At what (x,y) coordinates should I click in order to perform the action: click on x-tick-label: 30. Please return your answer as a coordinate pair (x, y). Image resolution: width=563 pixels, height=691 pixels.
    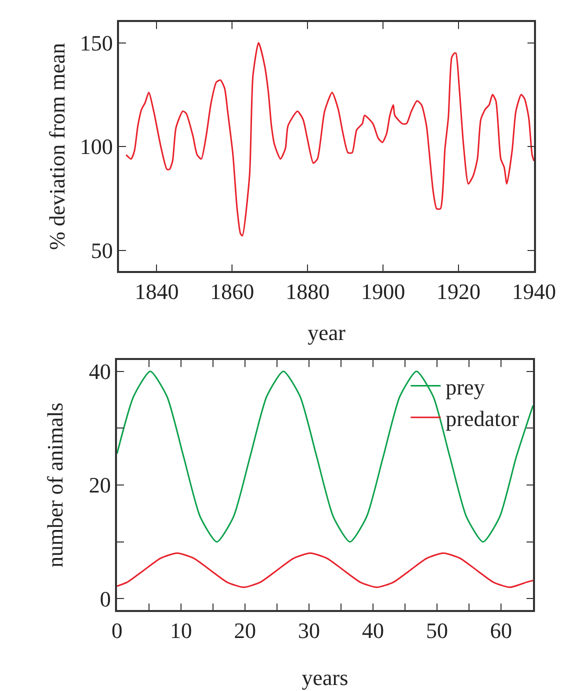
    Looking at the image, I should click on (309, 631).